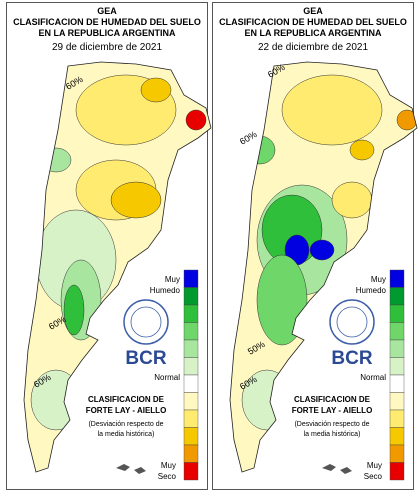 Image resolution: width=420 pixels, height=497 pixels. I want to click on date: 22 de diciembre de 2021, so click(313, 47).